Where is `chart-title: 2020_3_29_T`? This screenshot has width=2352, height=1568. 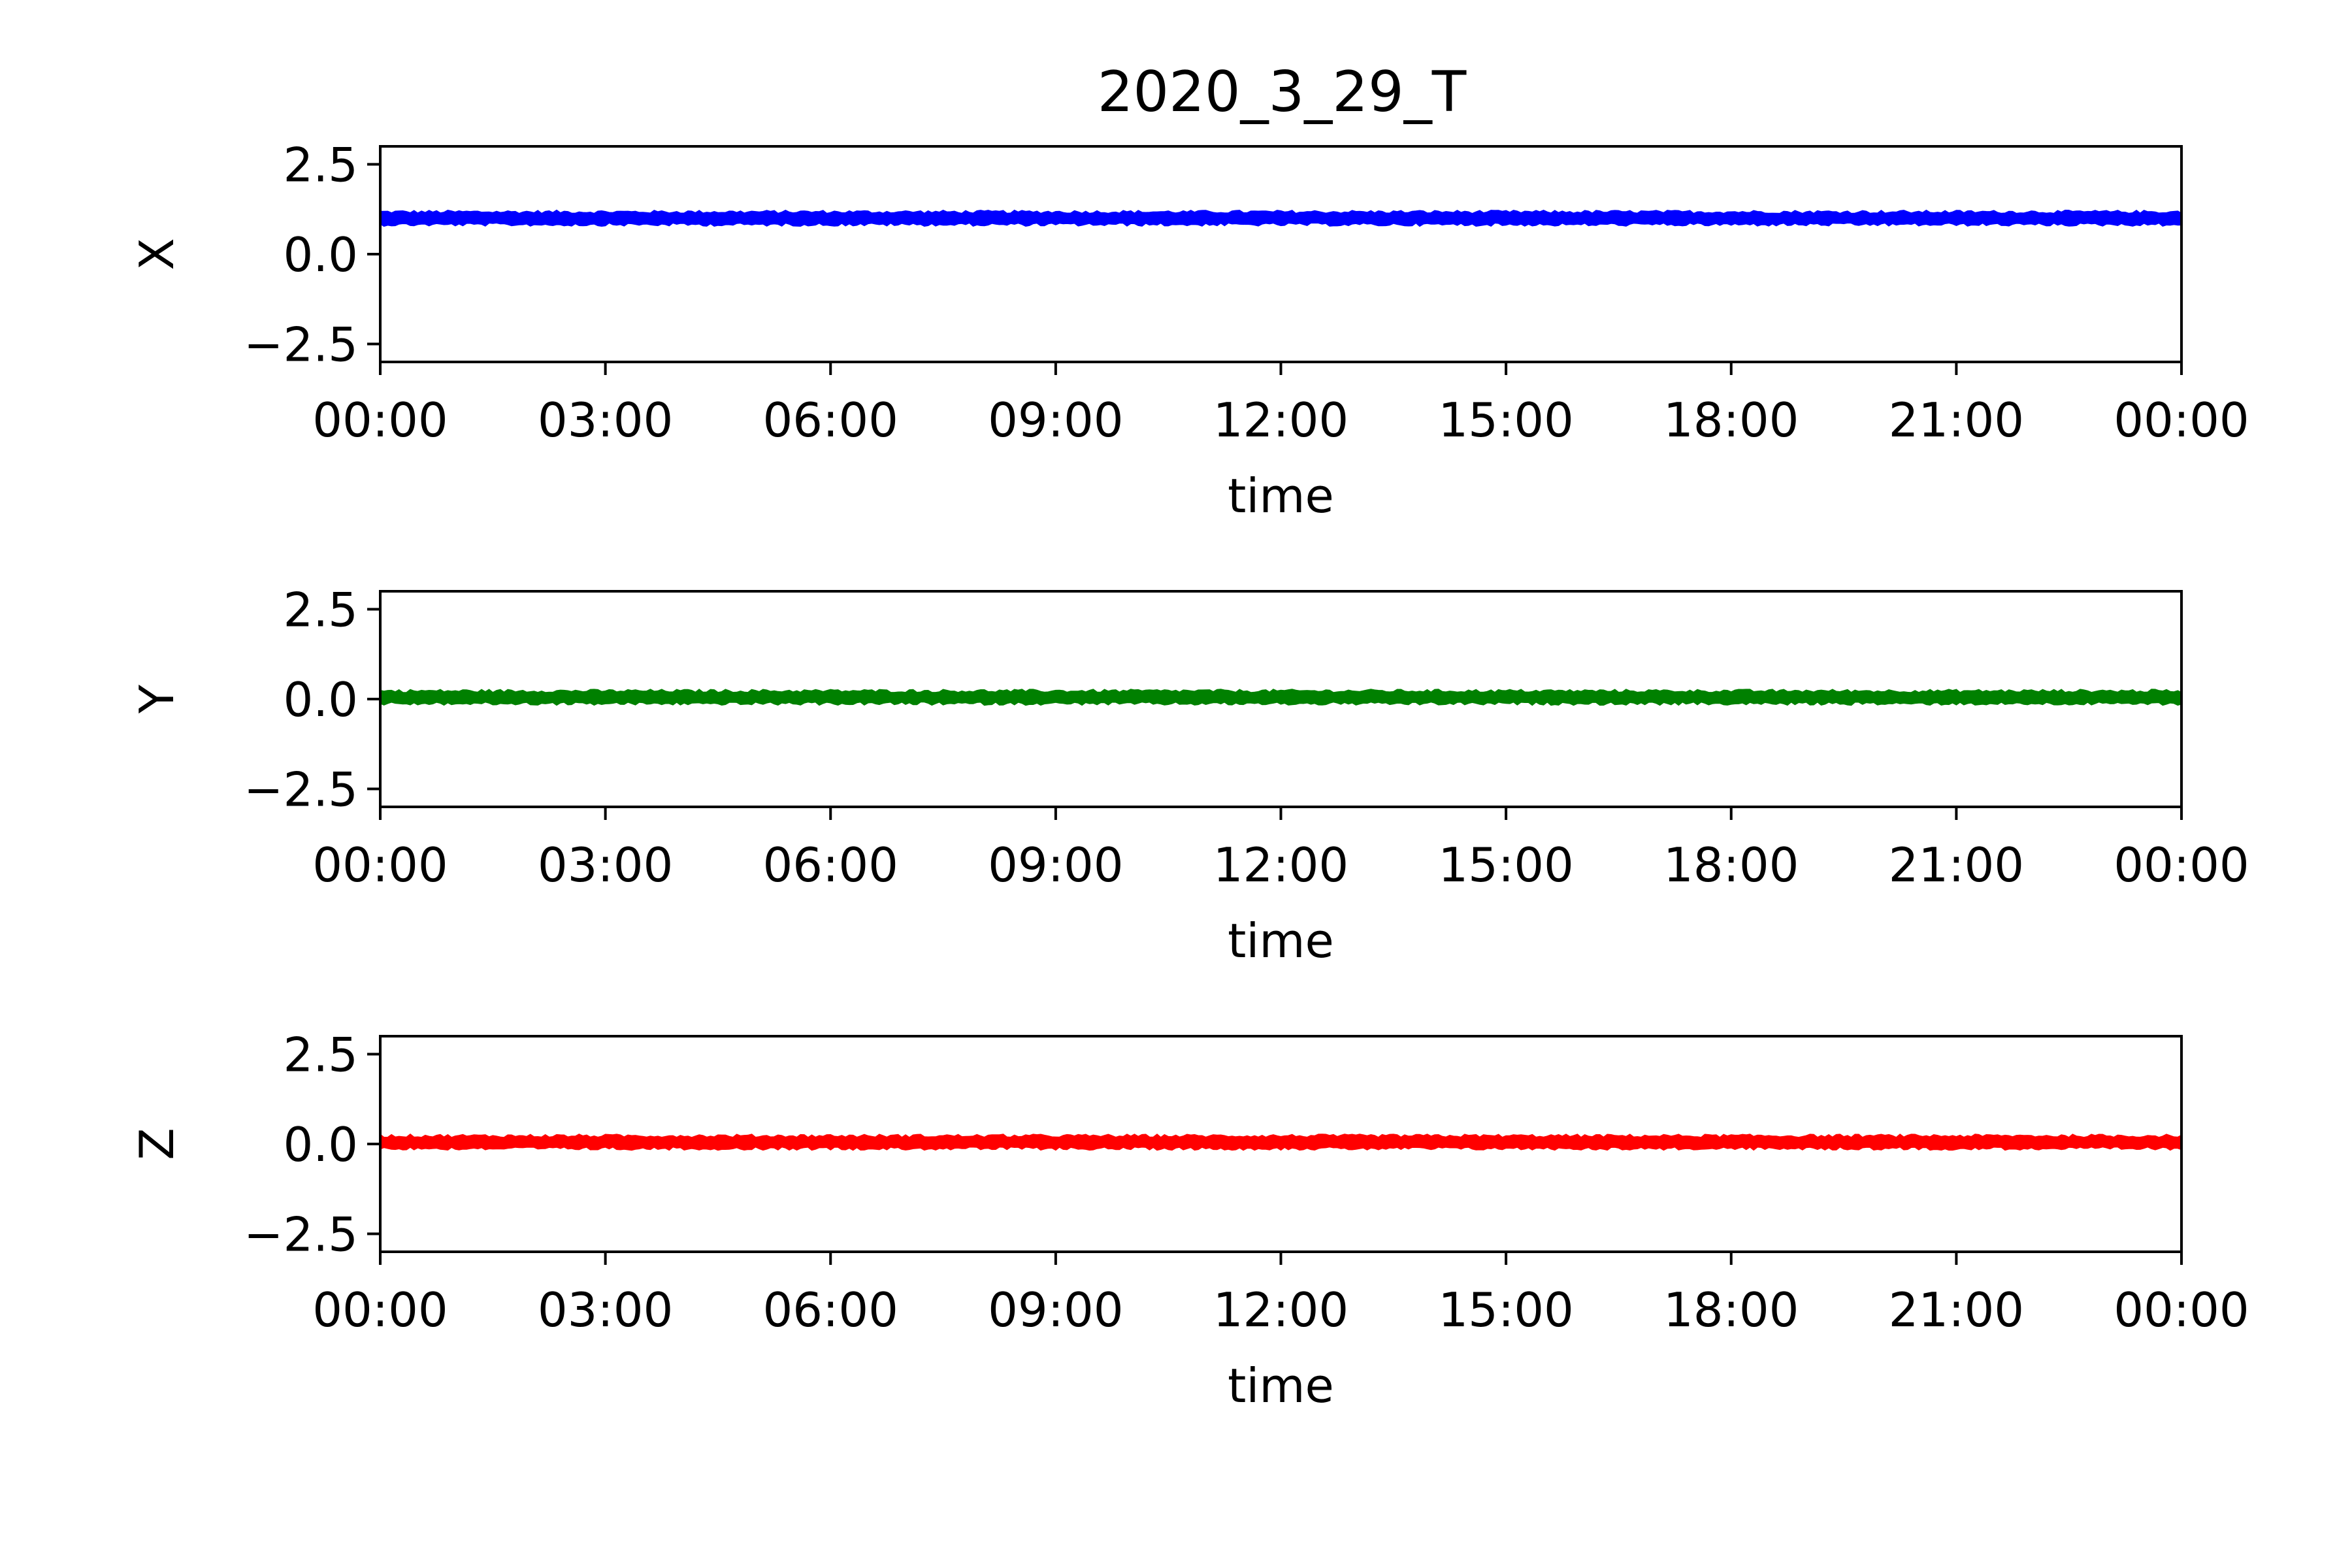 chart-title: 2020_3_29_T is located at coordinates (1282, 92).